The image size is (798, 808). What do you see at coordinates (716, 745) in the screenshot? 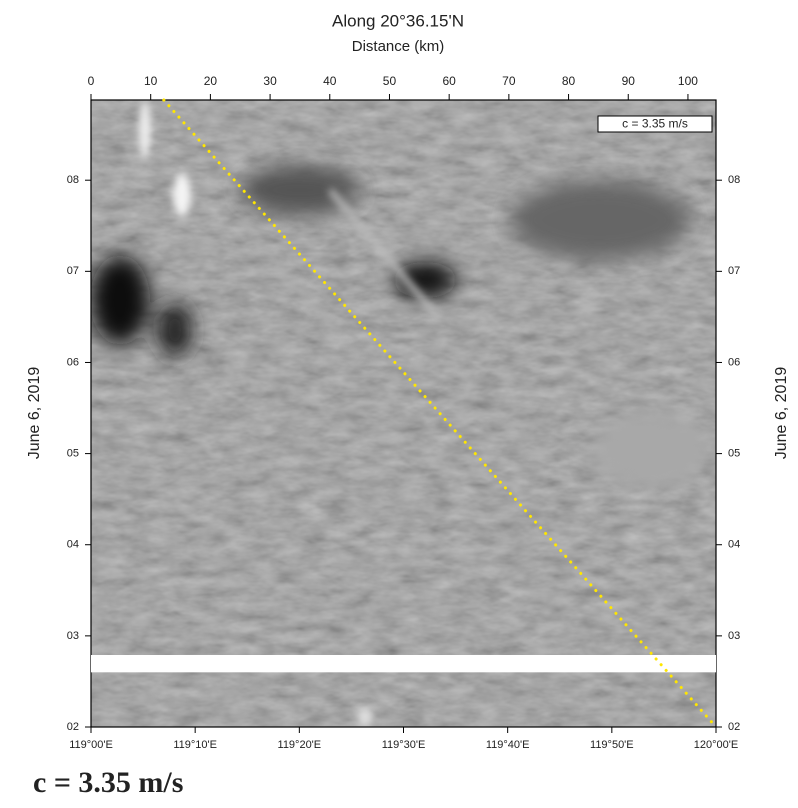
I see `x2-tick-label: 120°00'E` at bounding box center [716, 745].